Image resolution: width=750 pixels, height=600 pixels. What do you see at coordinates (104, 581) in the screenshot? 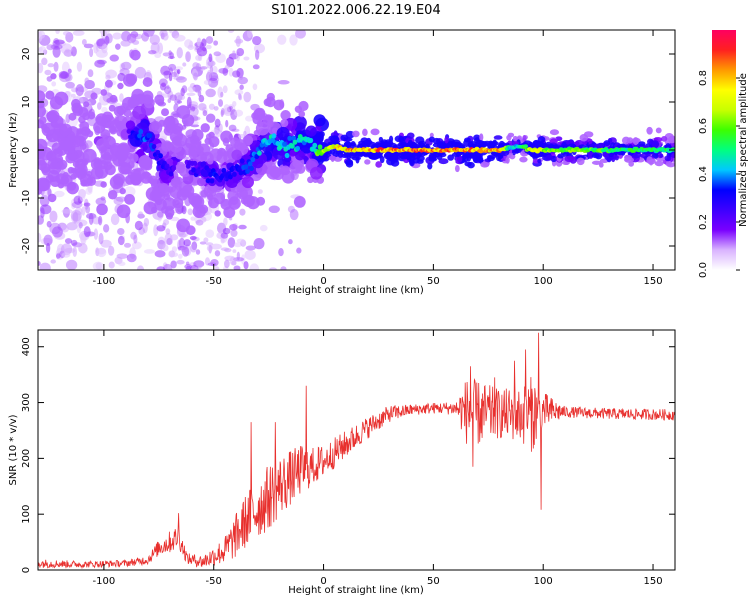
I see `x-tick-label: -100` at bounding box center [104, 581].